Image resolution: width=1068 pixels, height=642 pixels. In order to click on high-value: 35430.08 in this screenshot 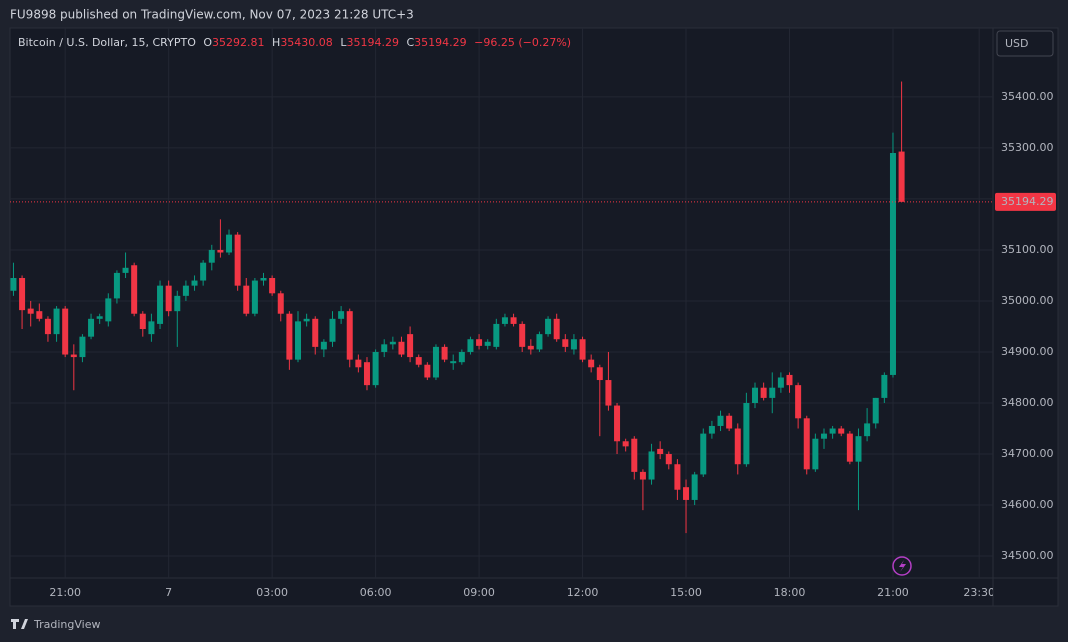, I will do `click(306, 42)`.